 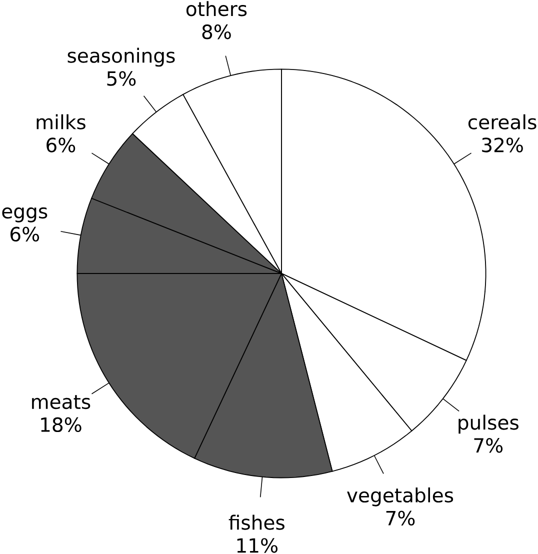 What do you see at coordinates (256, 522) in the screenshot?
I see `slice-label: fishes` at bounding box center [256, 522].